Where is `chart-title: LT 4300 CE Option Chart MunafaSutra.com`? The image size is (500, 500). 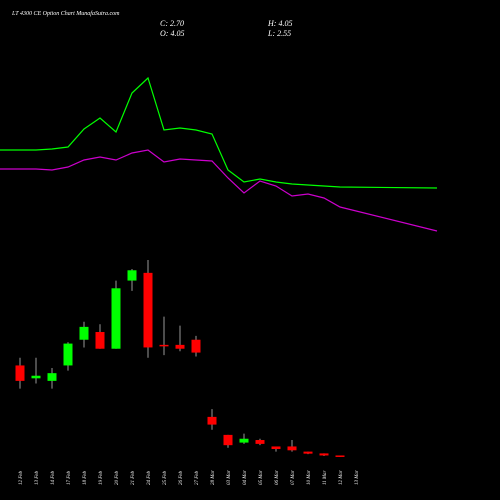
chart-title: LT 4300 CE Option Chart MunafaSutra.com is located at coordinates (66, 14).